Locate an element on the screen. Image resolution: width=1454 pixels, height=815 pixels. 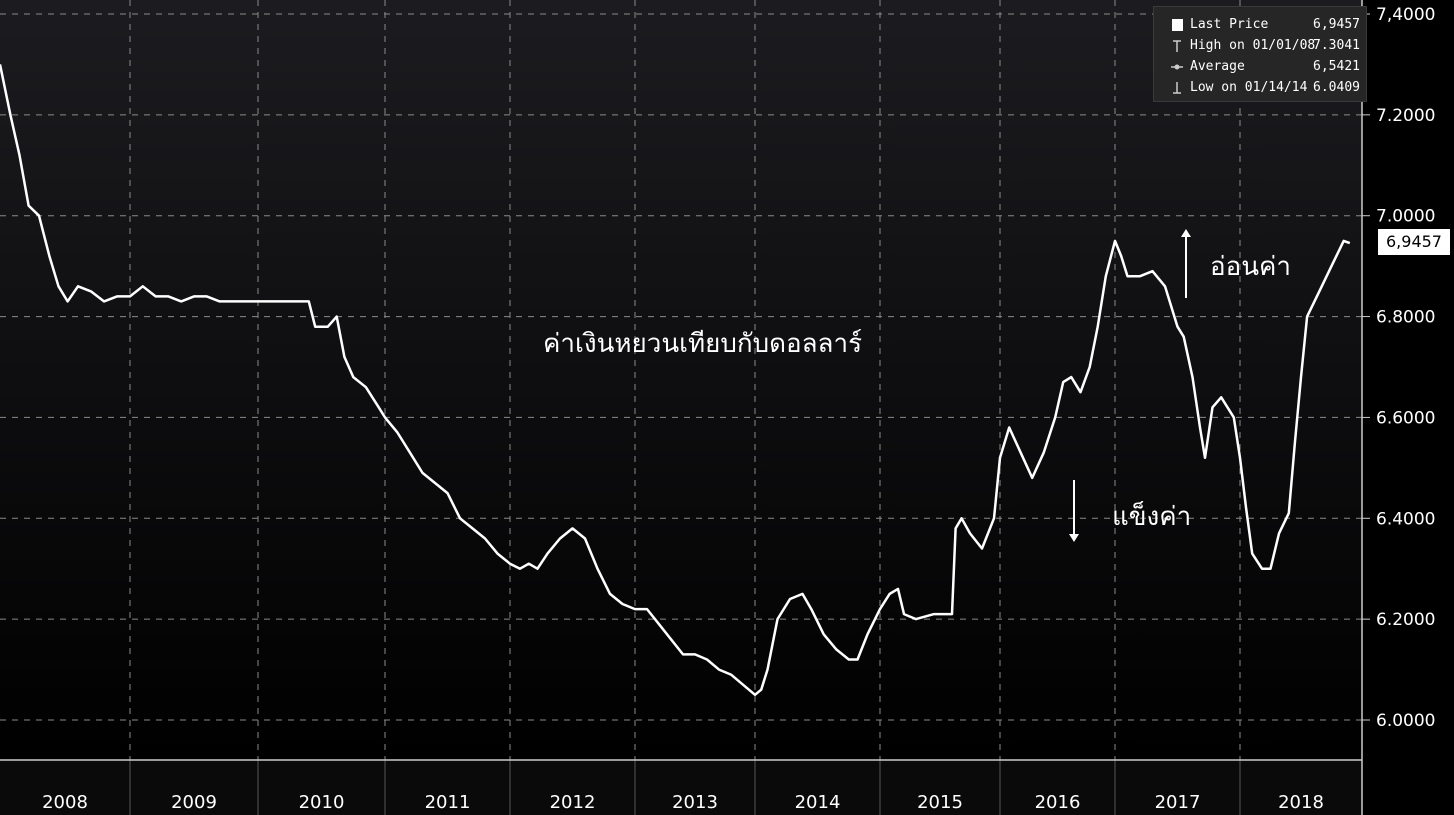
legend-item-low: Low on 01/14/14 6.0409 is located at coordinates (1264, 88).